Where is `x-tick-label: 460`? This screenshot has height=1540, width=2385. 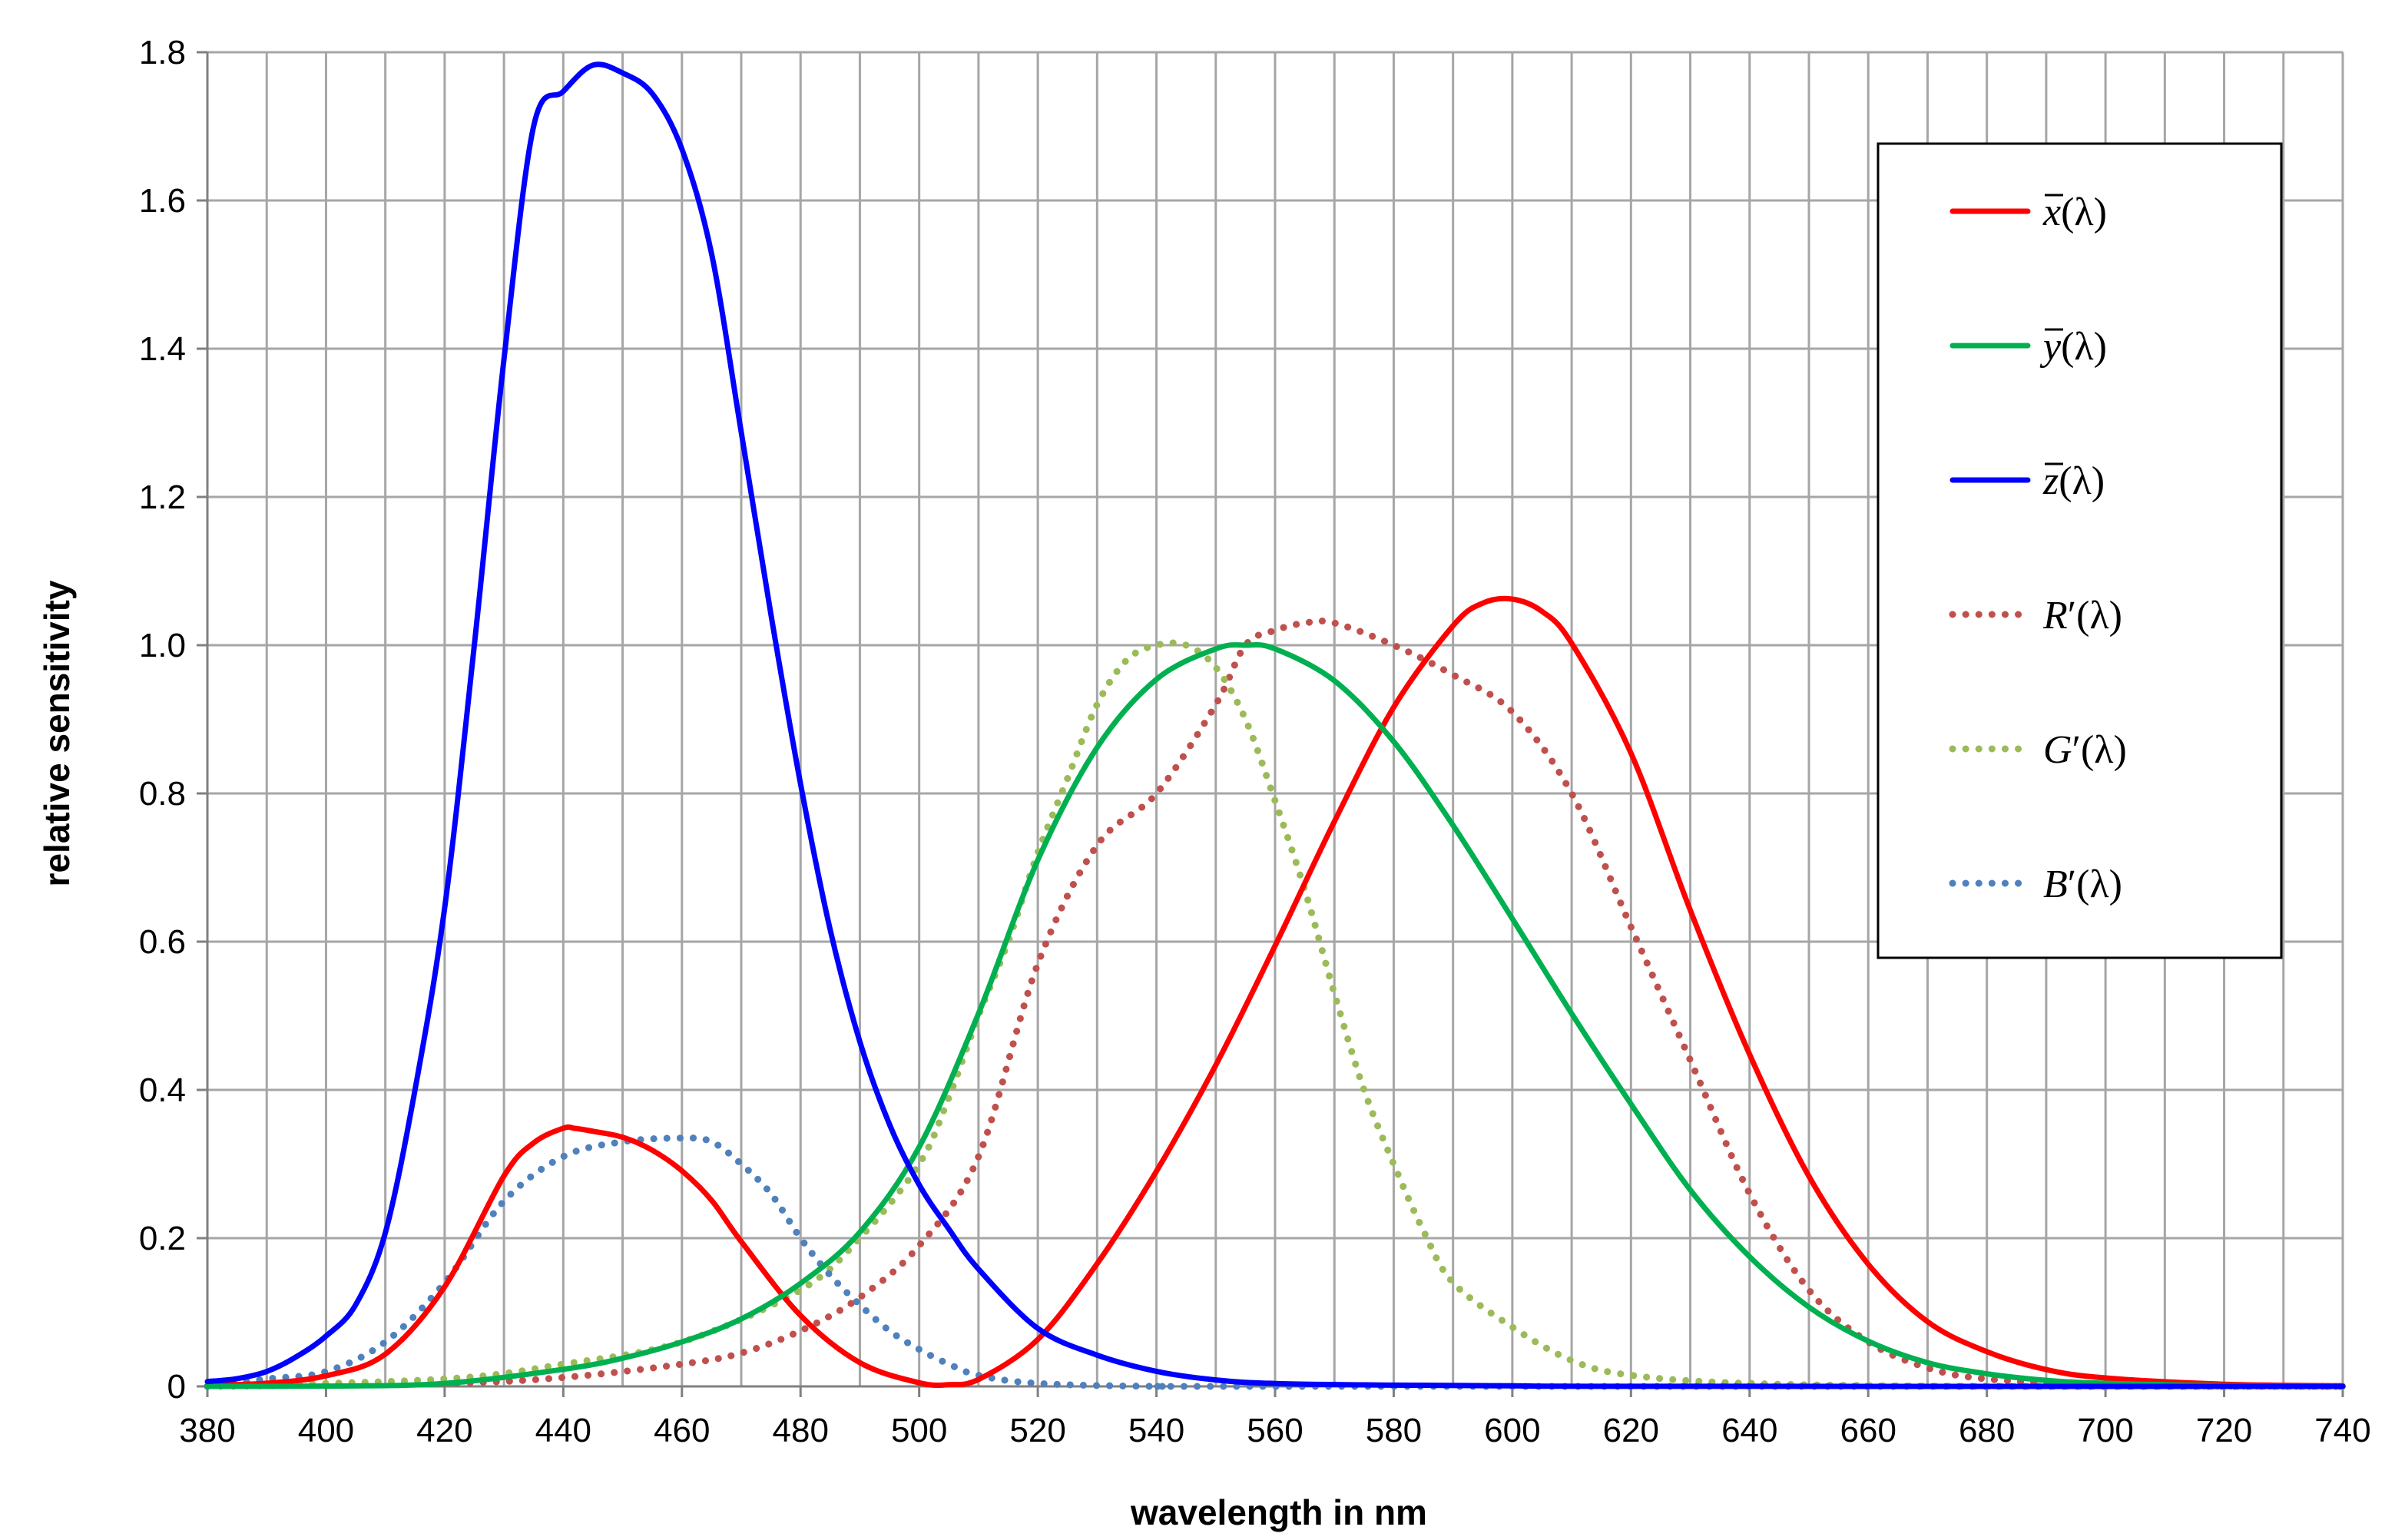 x-tick-label: 460 is located at coordinates (682, 1430).